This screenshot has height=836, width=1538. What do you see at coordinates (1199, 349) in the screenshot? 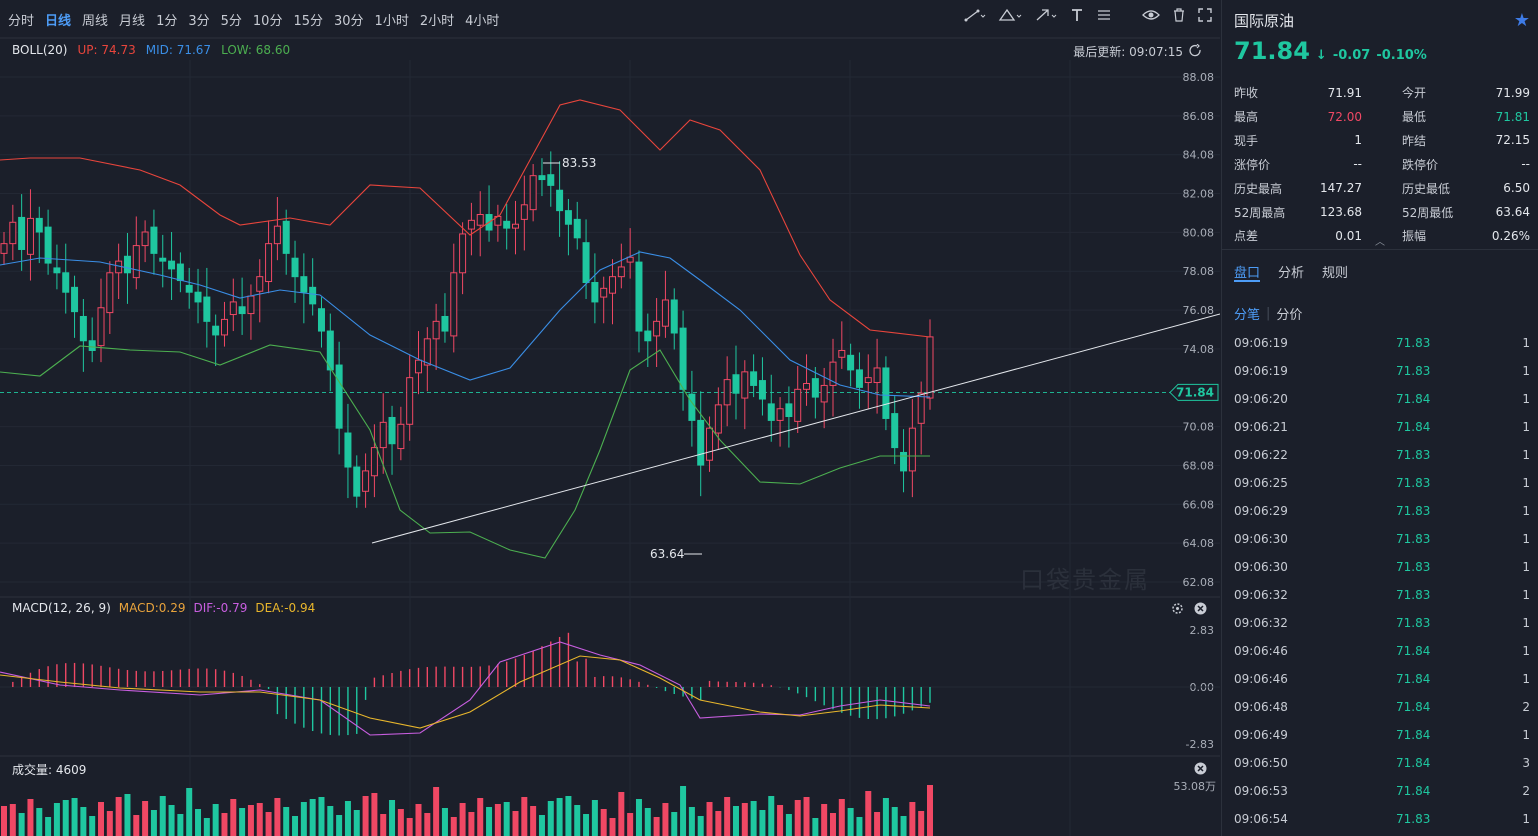
I see `price-tick: 74.08` at bounding box center [1199, 349].